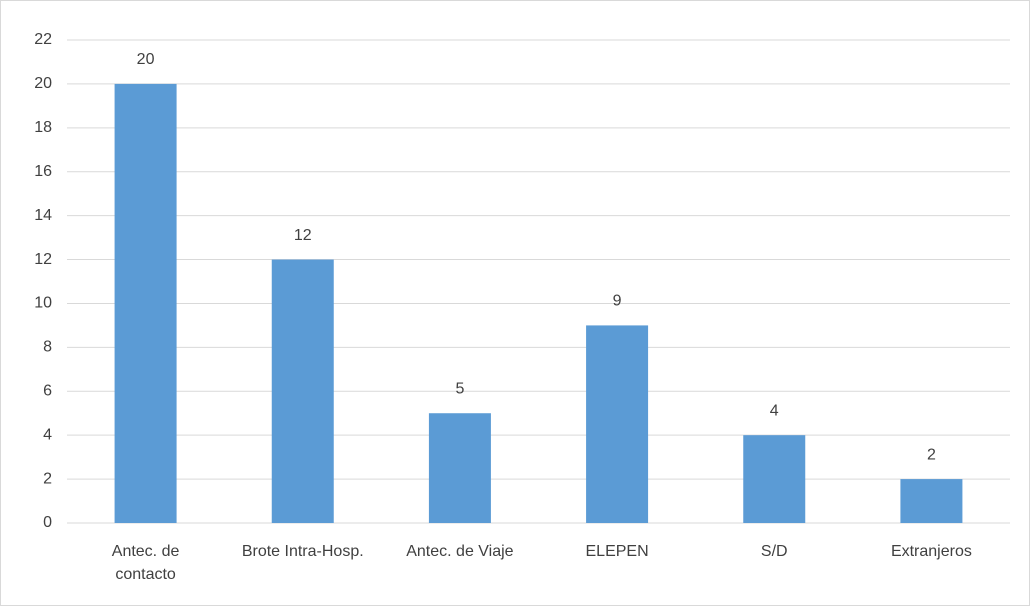  What do you see at coordinates (43, 127) in the screenshot?
I see `y-tick-label: 18` at bounding box center [43, 127].